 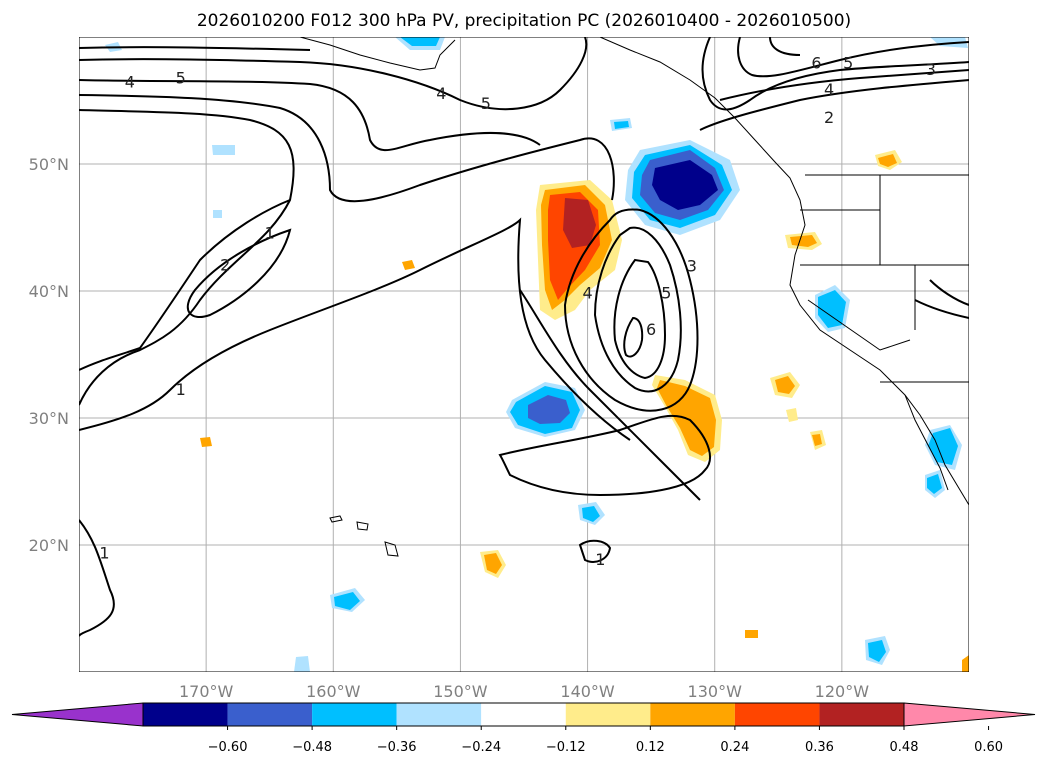 What do you see at coordinates (49, 355) in the screenshot?
I see `y-axis-tick-labels: 20°N 30°N 40°N 50°N` at bounding box center [49, 355].